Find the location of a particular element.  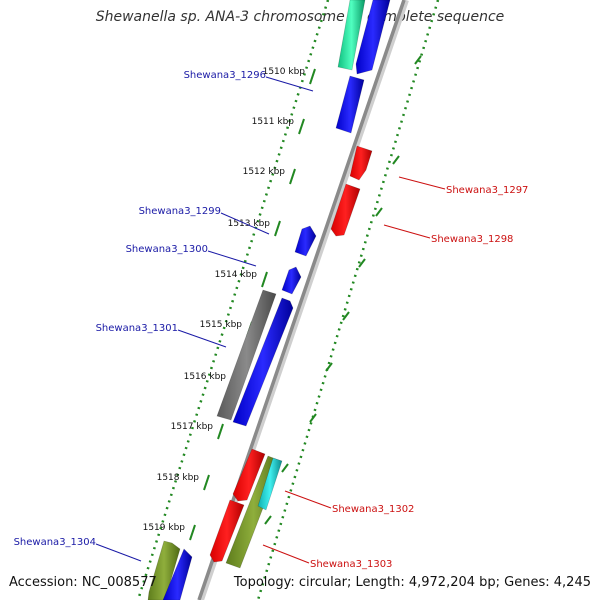

tick-label: 1517 kbp is located at coordinates (192, 427).